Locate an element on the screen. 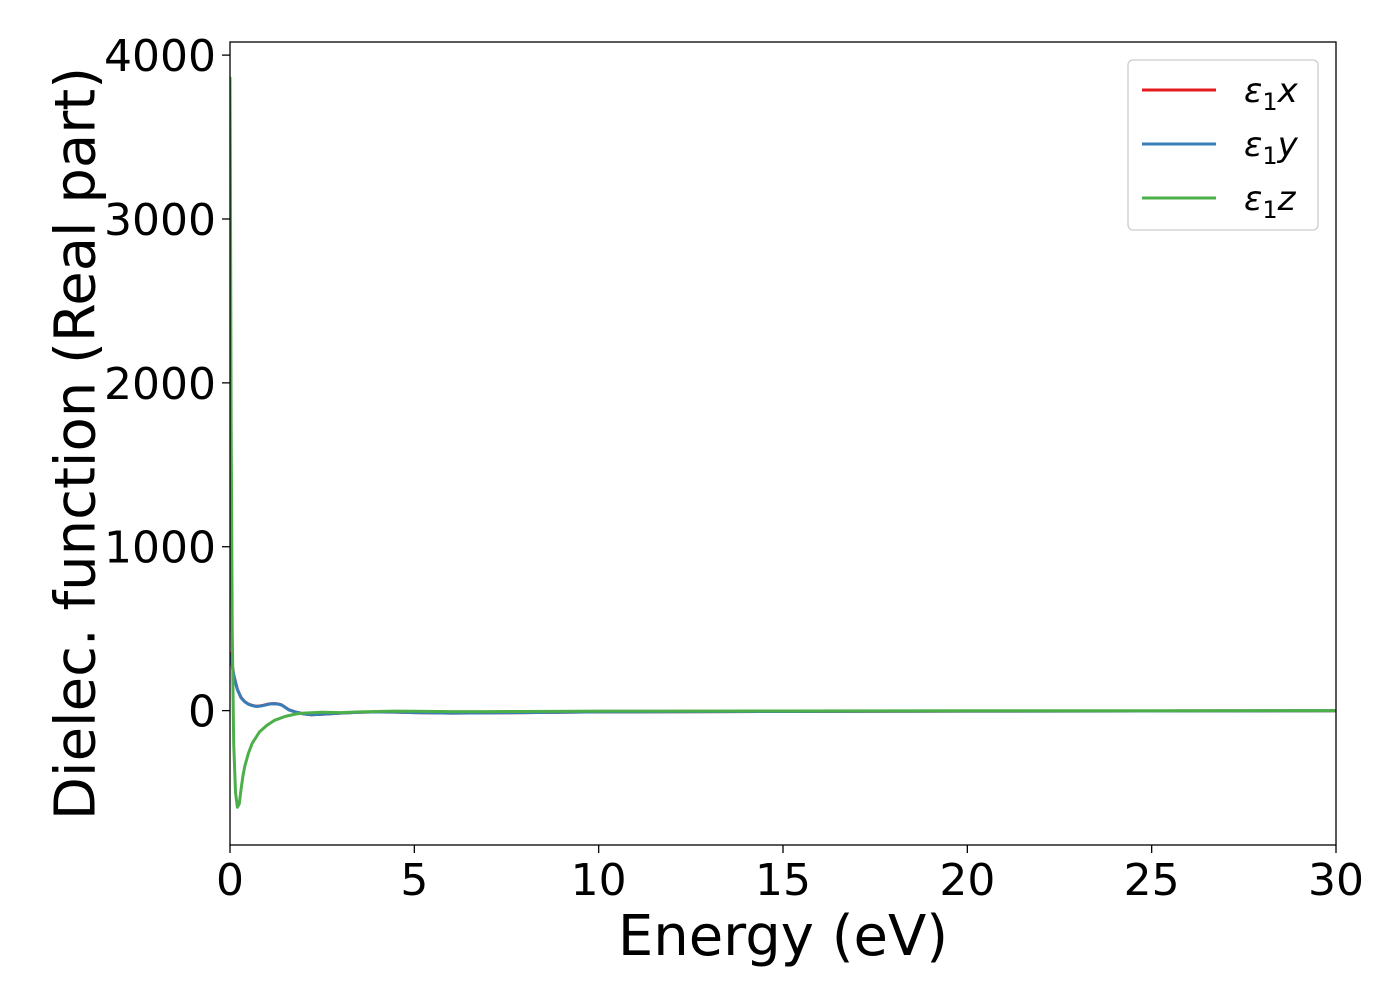 Image resolution: width=1400 pixels, height=1000 pixels. legend-label-z: ε1z is located at coordinates (1270, 201).